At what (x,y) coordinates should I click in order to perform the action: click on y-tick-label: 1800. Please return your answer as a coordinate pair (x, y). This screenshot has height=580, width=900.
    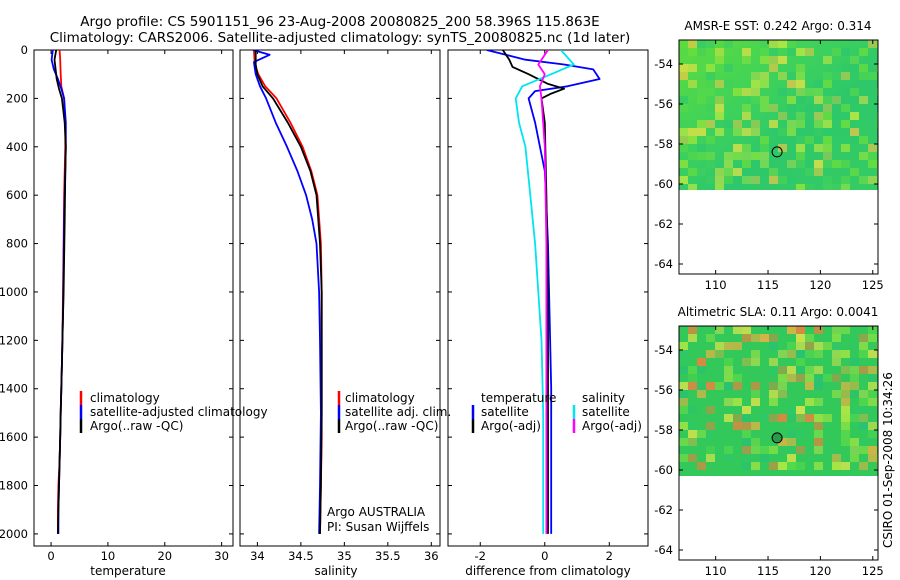
    Looking at the image, I should click on (14, 486).